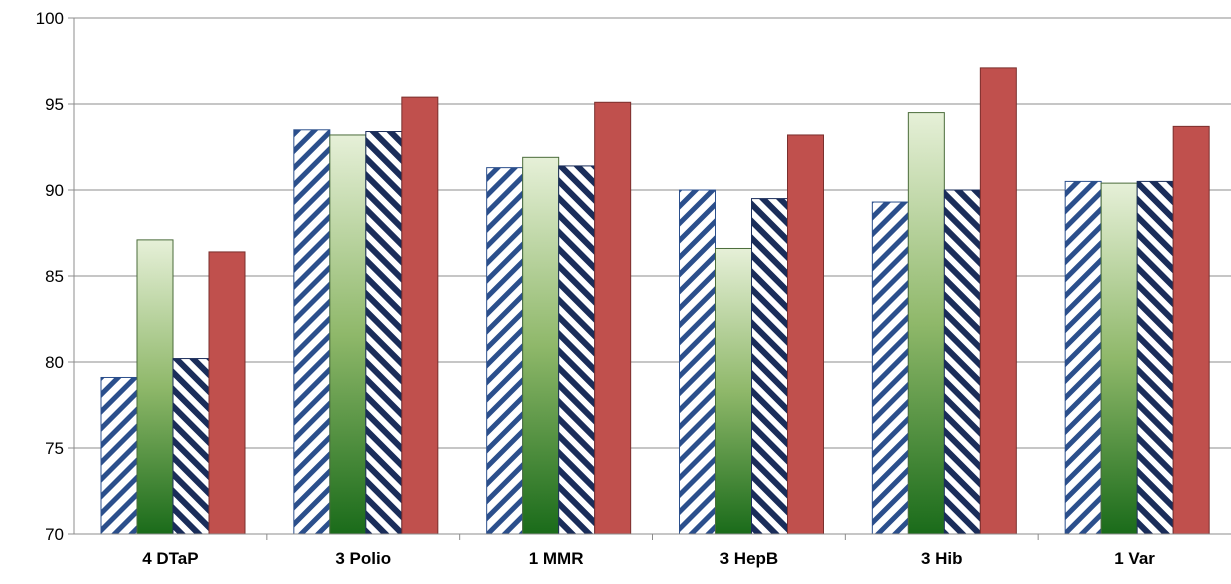 The width and height of the screenshot is (1231, 584). Describe the element at coordinates (363, 558) in the screenshot. I see `x-category-label: 3 Polio` at that location.